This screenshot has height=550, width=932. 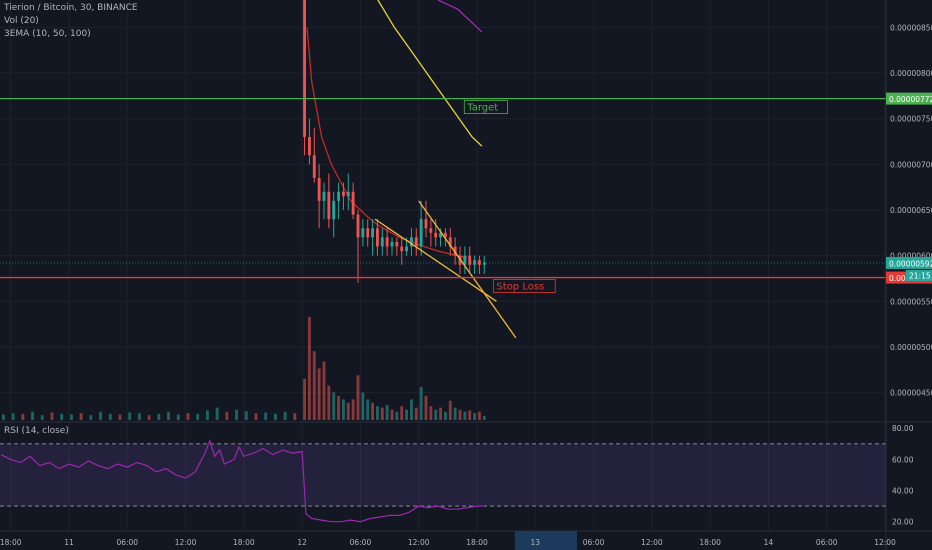 I want to click on time-label-9: 13, so click(x=536, y=542).